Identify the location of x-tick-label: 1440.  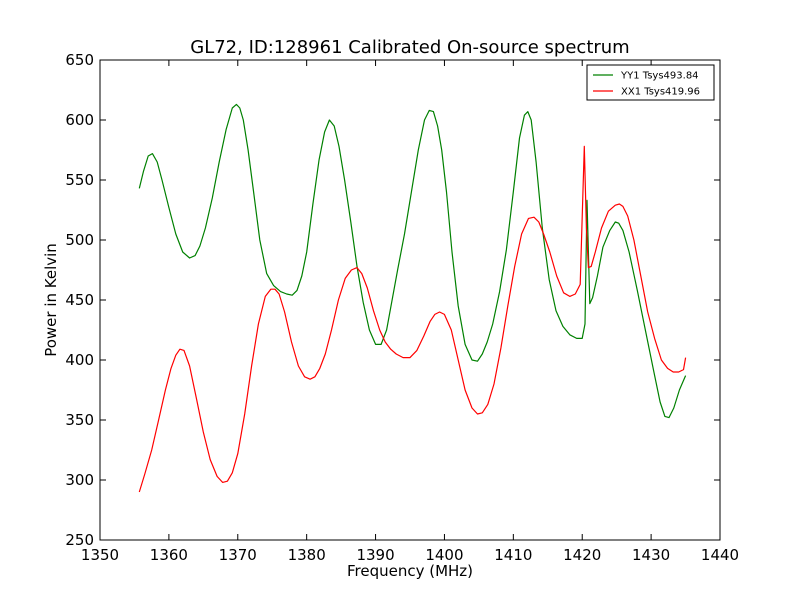
(720, 555).